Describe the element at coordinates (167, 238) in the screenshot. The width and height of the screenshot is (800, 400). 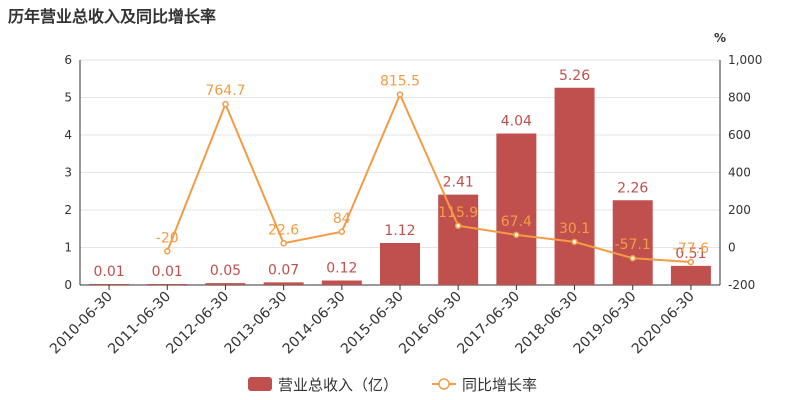
I see `growth-rate-label: -20` at that location.